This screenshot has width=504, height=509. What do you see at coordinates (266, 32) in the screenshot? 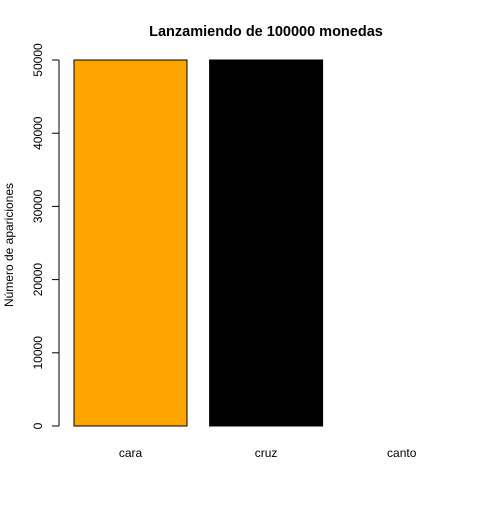
I see `chart-title: Lanzamiendo de 100000 monedas` at bounding box center [266, 32].